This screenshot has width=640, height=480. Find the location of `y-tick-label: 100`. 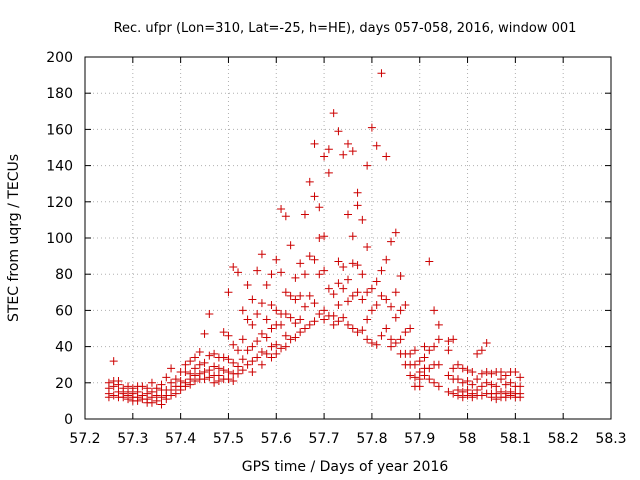

y-tick-label: 100 is located at coordinates (59, 239).